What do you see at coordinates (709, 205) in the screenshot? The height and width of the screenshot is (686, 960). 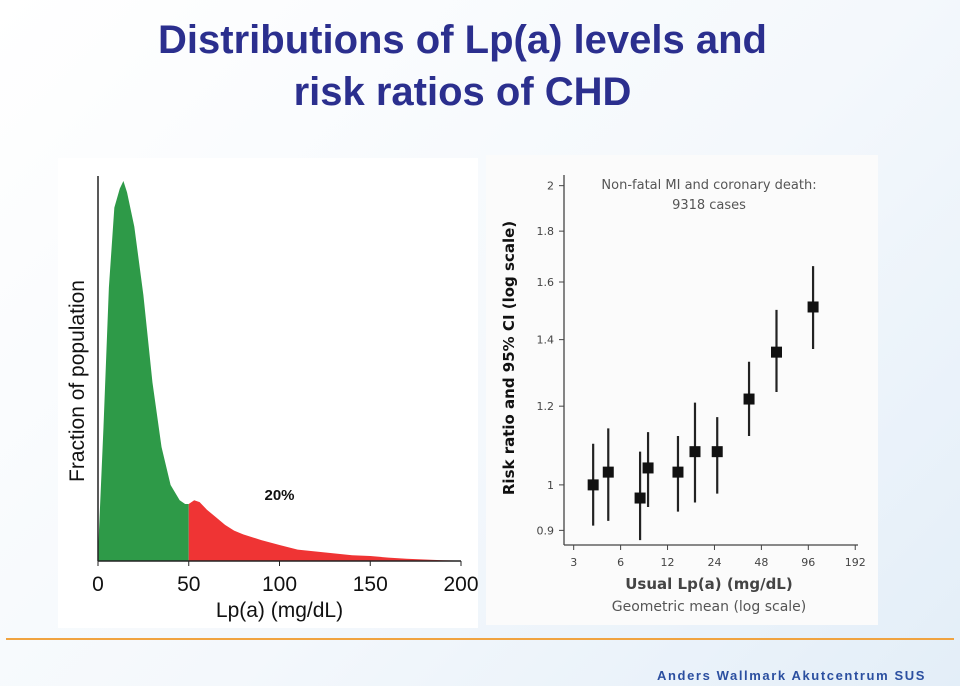 I see `risk-annotation-line-2: 9318 cases` at bounding box center [709, 205].